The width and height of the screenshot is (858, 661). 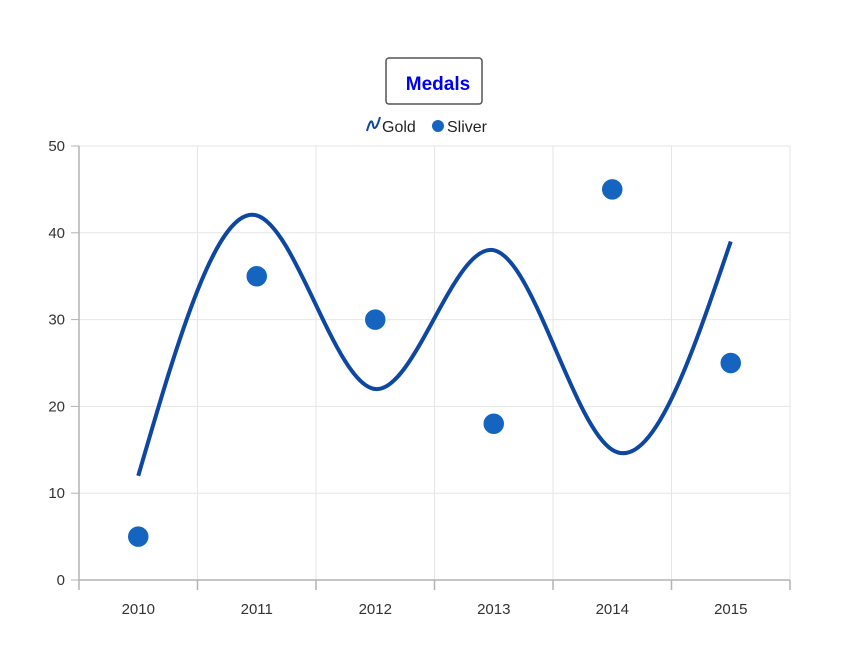 What do you see at coordinates (63, 363) in the screenshot?
I see `y-axis-ticks: 0 10 20 30 40 50` at bounding box center [63, 363].